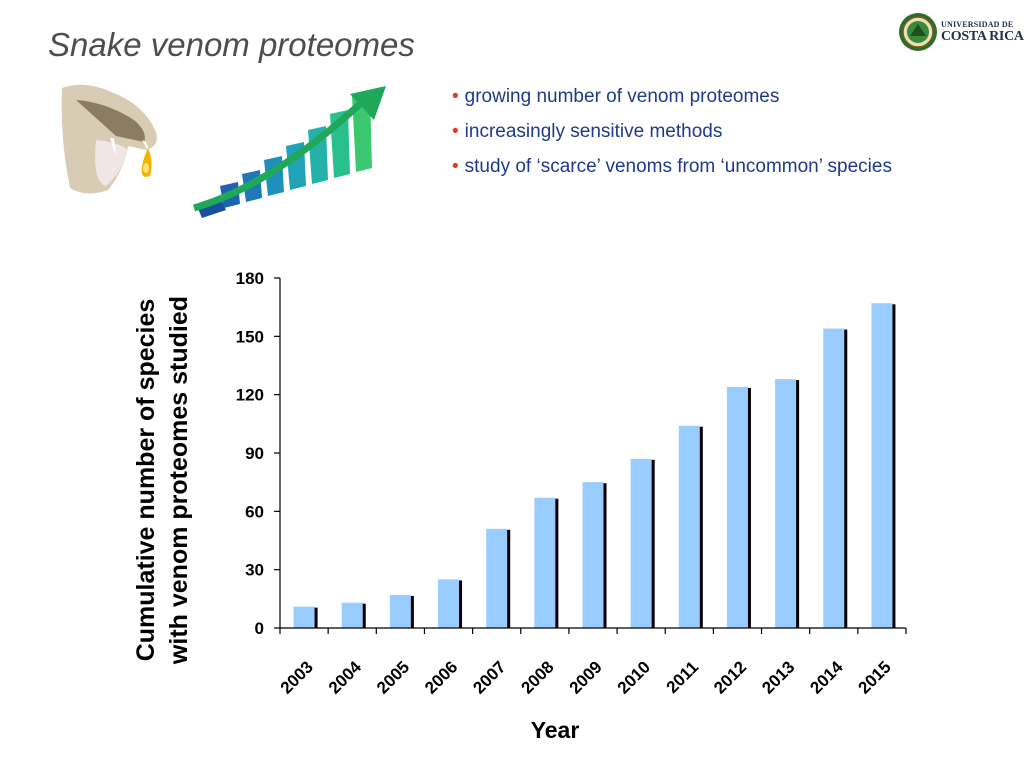 The height and width of the screenshot is (768, 1024). What do you see at coordinates (555, 730) in the screenshot?
I see `x-axis-title: Year` at bounding box center [555, 730].